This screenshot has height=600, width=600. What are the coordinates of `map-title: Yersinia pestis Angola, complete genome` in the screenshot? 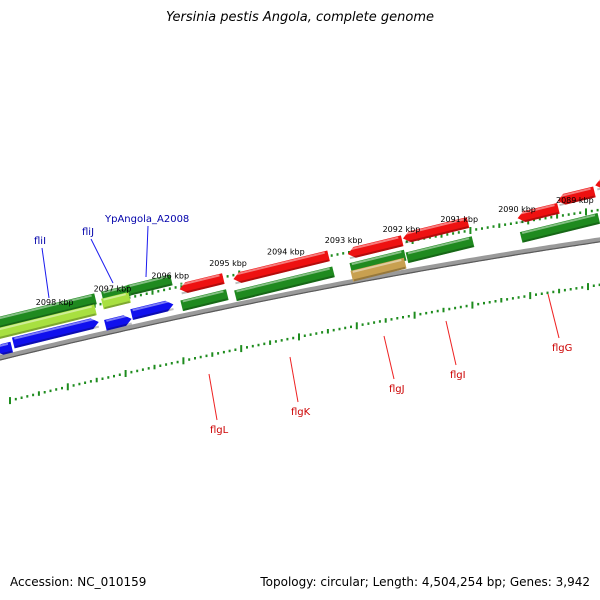 It's located at (300, 17).